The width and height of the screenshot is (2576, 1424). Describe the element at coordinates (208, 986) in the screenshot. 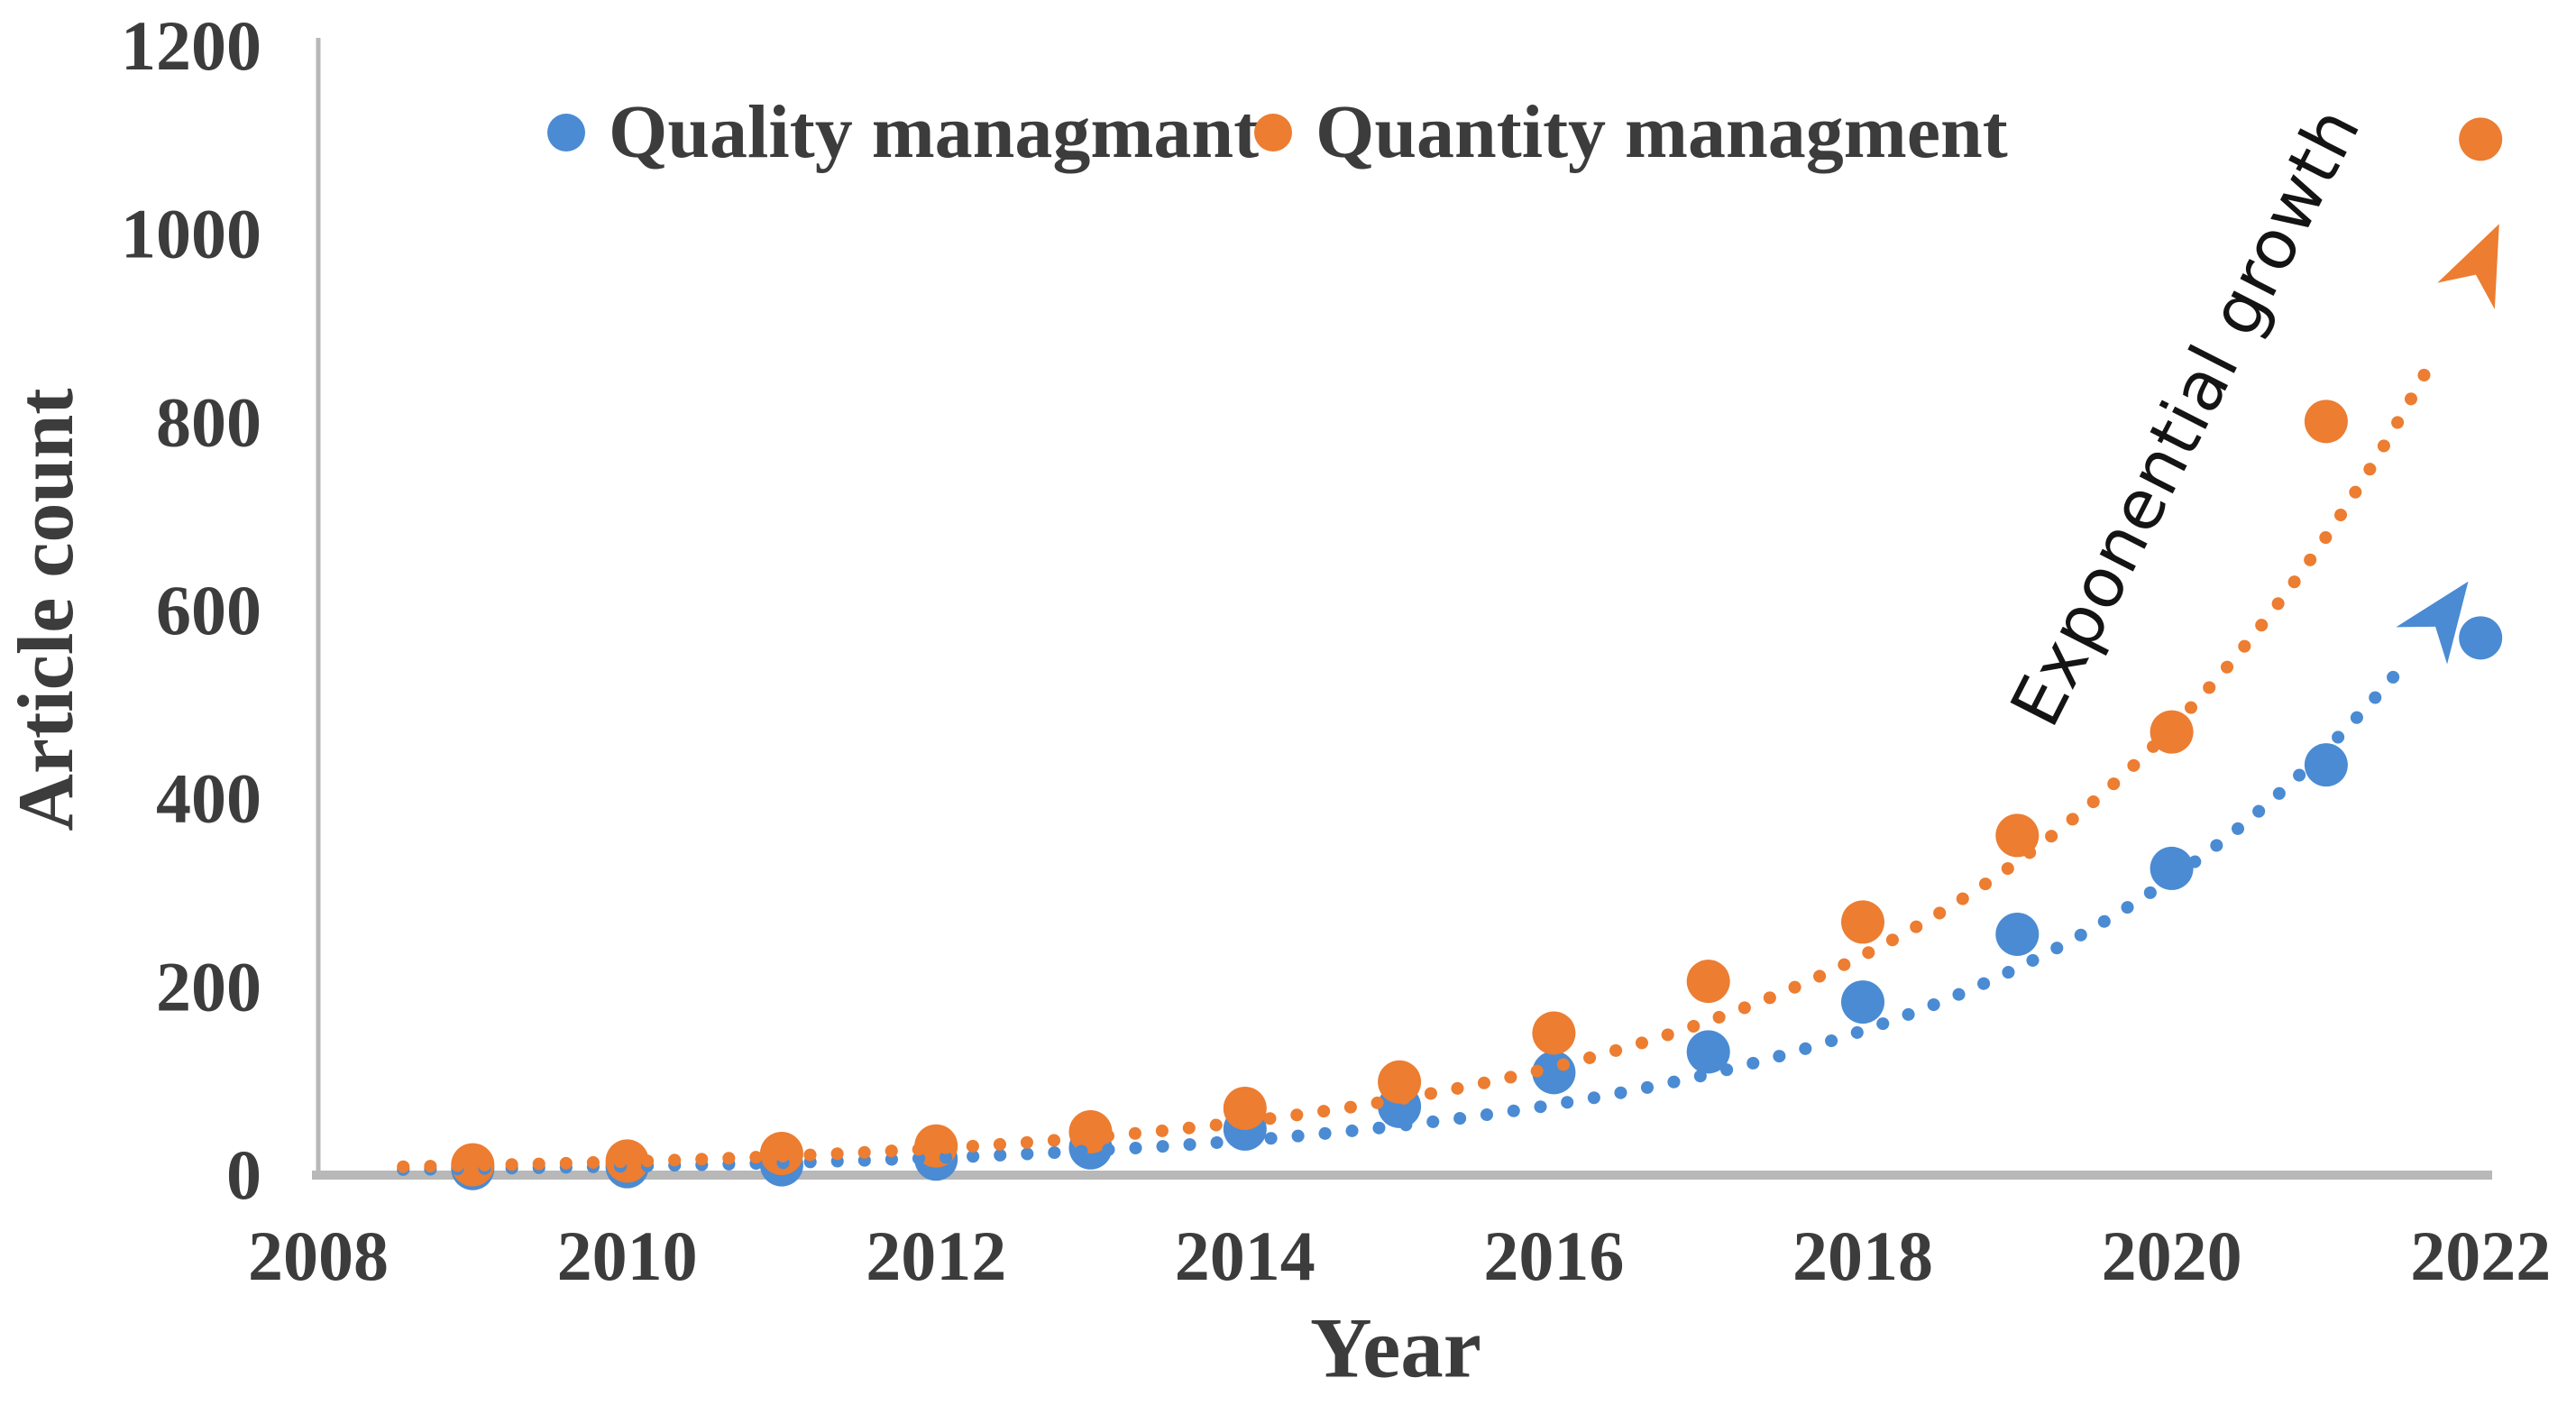

I see `y-tick-label-200: 200` at that location.